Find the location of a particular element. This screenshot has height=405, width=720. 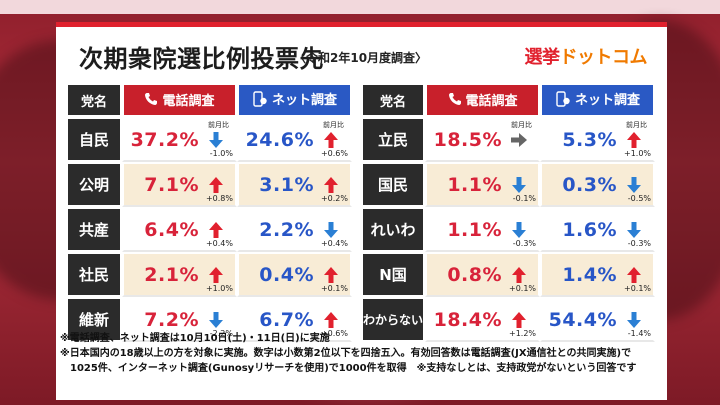

col-header-phone: 電話調査 is located at coordinates (179, 100).